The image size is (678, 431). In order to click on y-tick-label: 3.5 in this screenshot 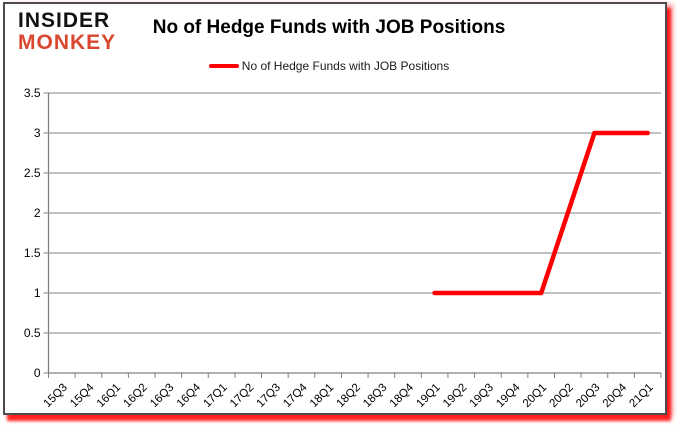, I will do `click(32, 93)`.